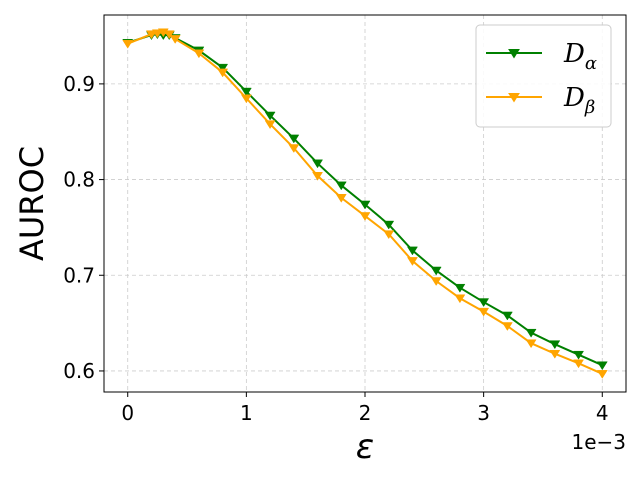  What do you see at coordinates (483, 413) in the screenshot?
I see `x-tick-label: 3` at bounding box center [483, 413].